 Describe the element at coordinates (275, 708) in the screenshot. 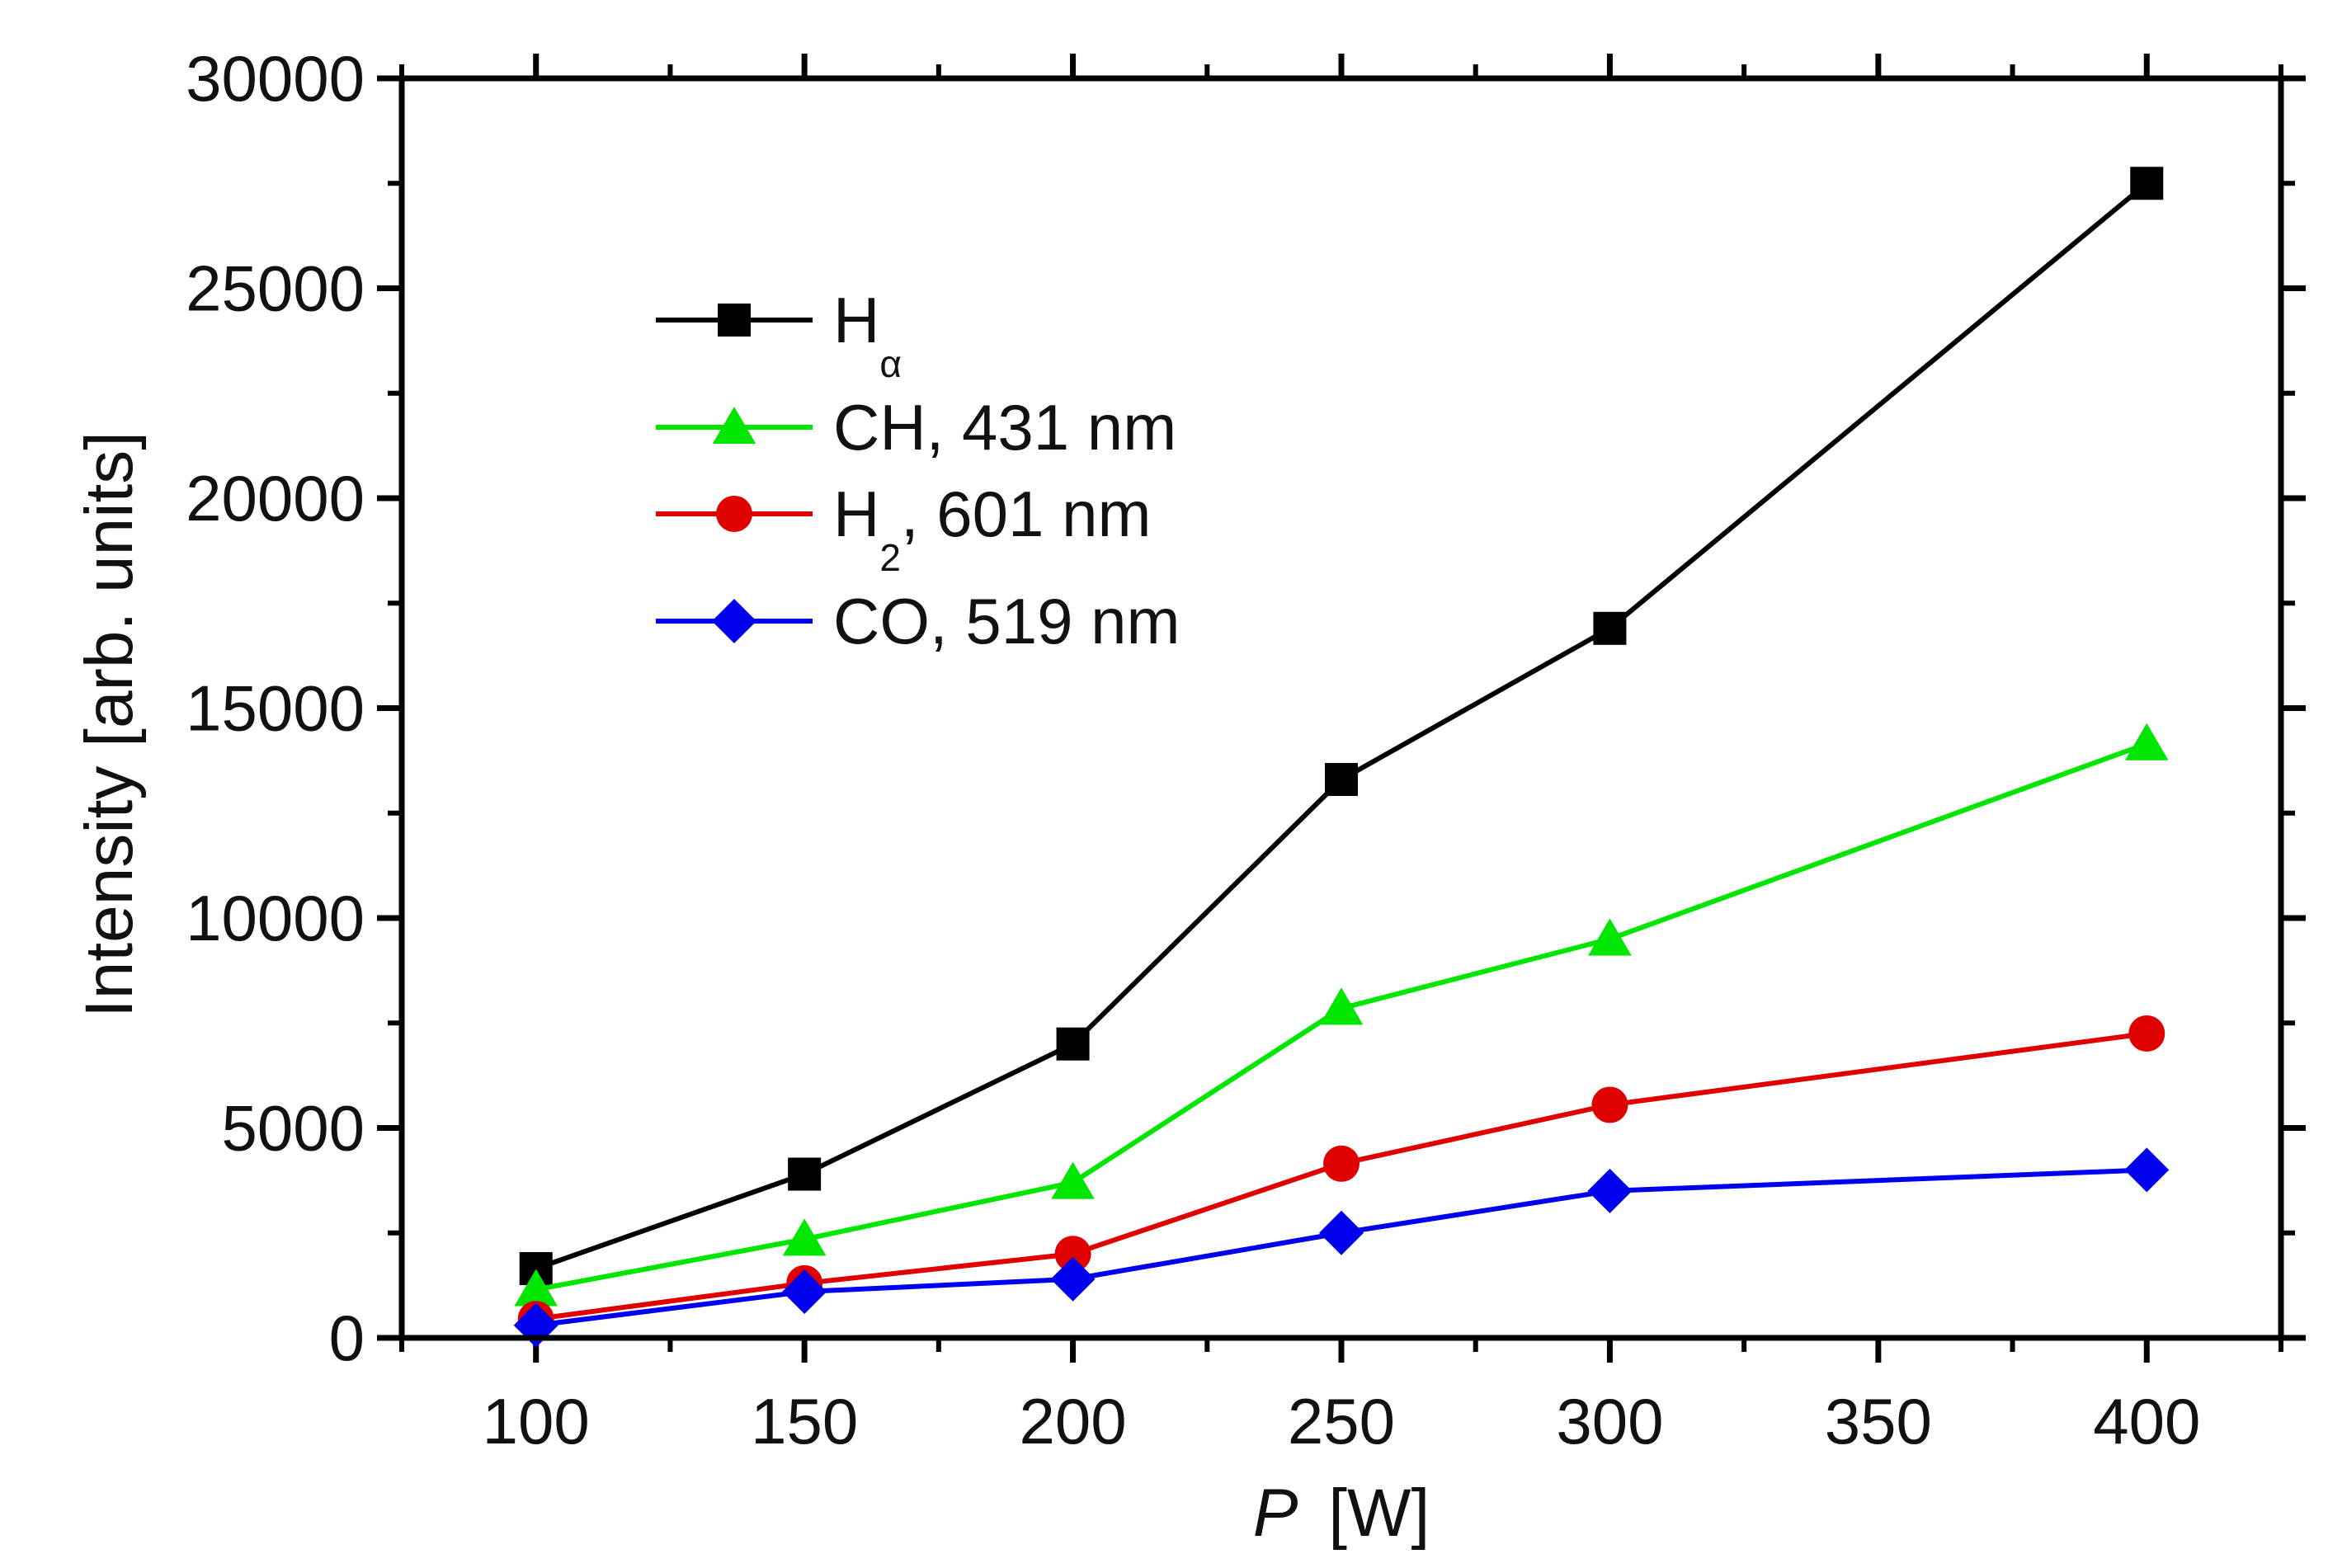

I see `y-tick-label: 15000` at that location.